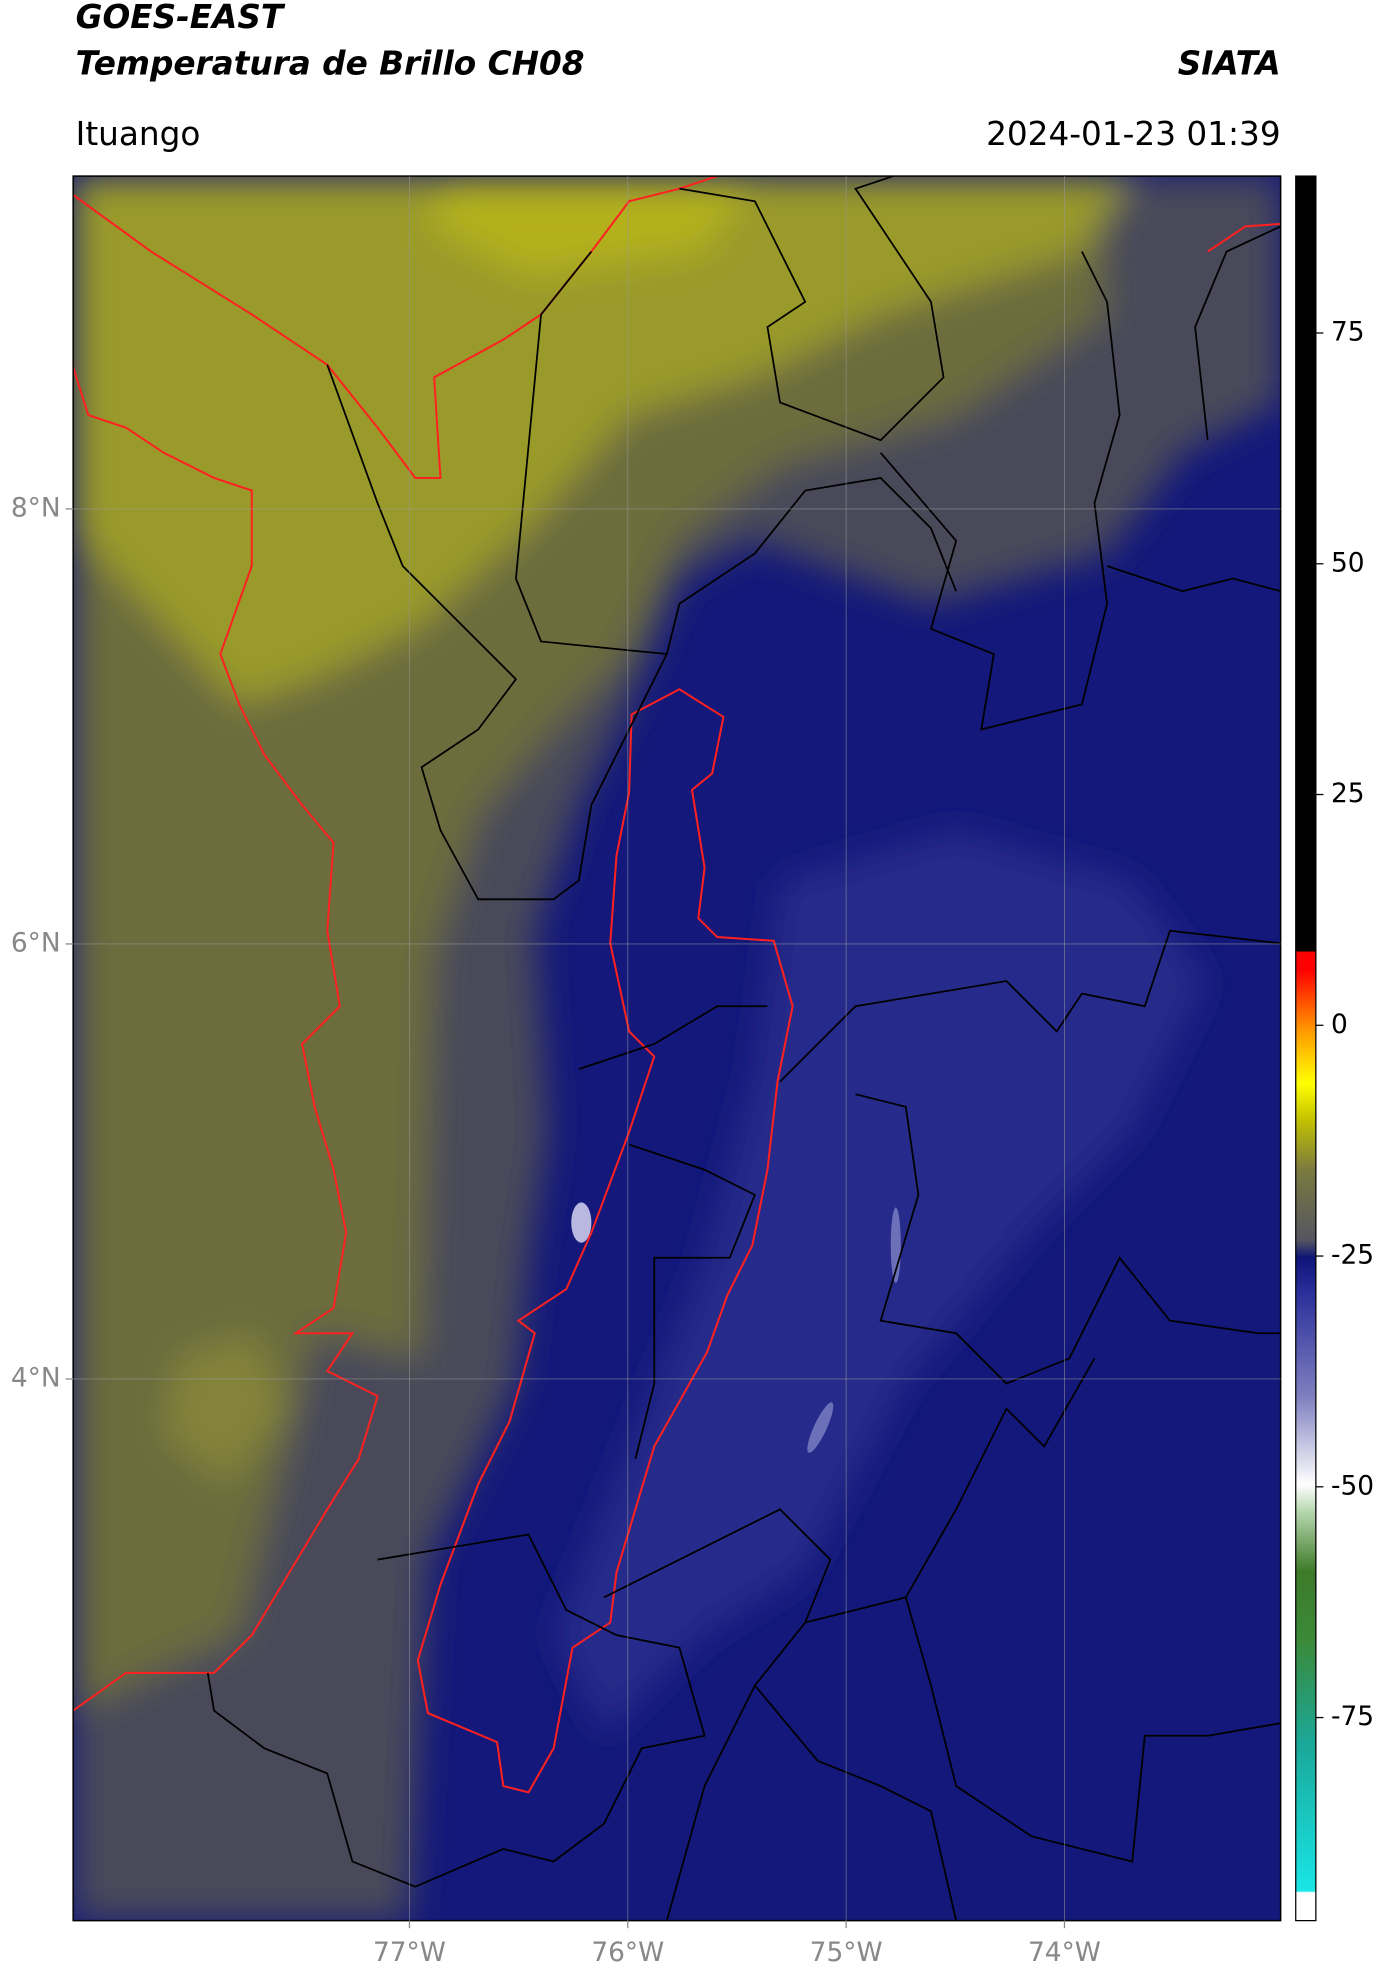 This screenshot has height=1985, width=1384. What do you see at coordinates (846, 1952) in the screenshot?
I see `x-tick-label: 75°W` at bounding box center [846, 1952].